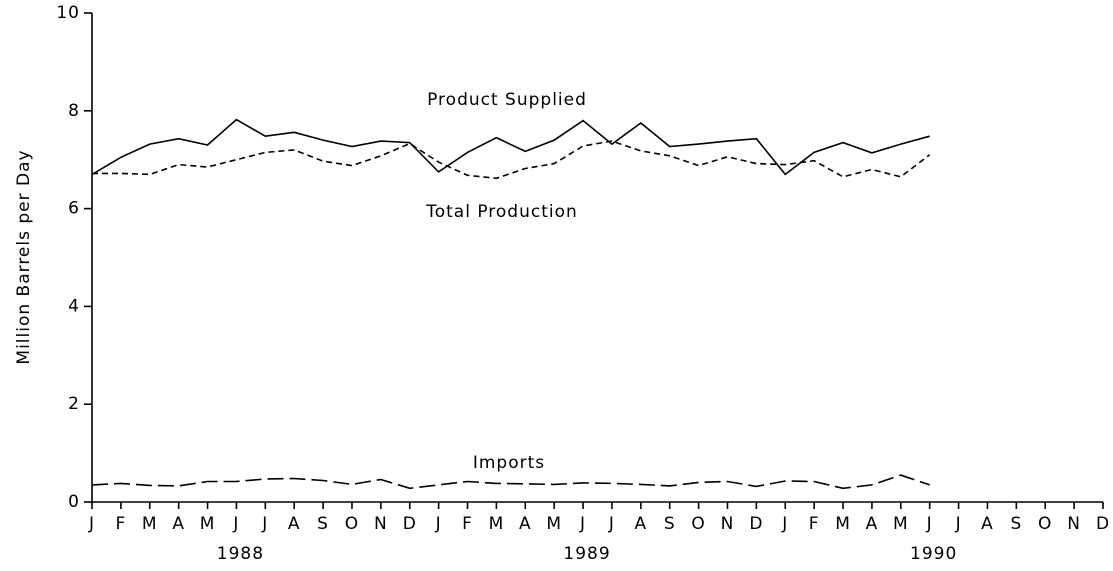 The height and width of the screenshot is (571, 1113). I want to click on y-tick-label: 10, so click(68, 13).